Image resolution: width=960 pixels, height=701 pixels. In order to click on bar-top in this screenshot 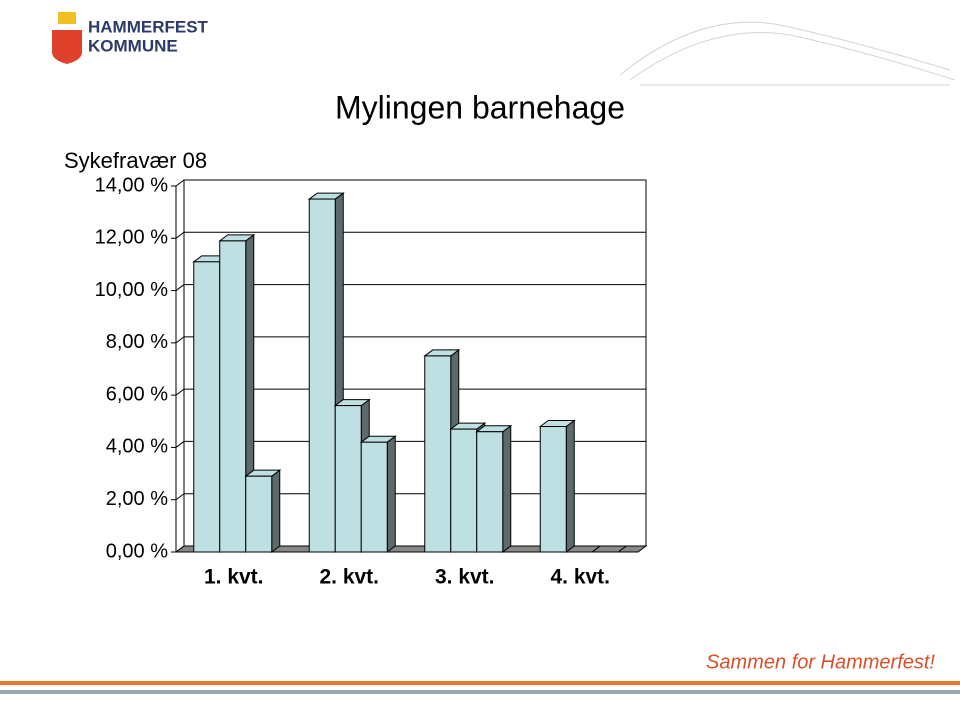, I will do `click(609, 549)`.